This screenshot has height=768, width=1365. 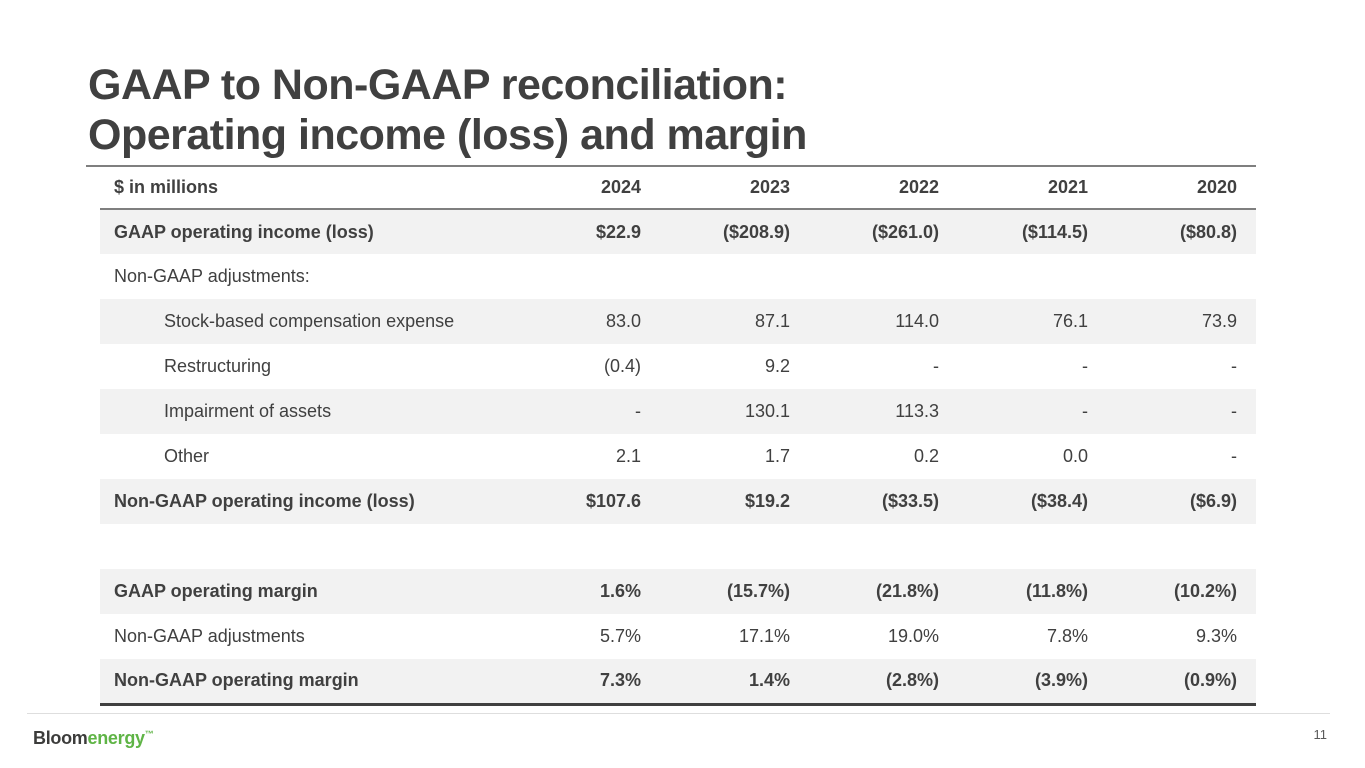 I want to click on cell-value: 9.3%, so click(x=1216, y=636).